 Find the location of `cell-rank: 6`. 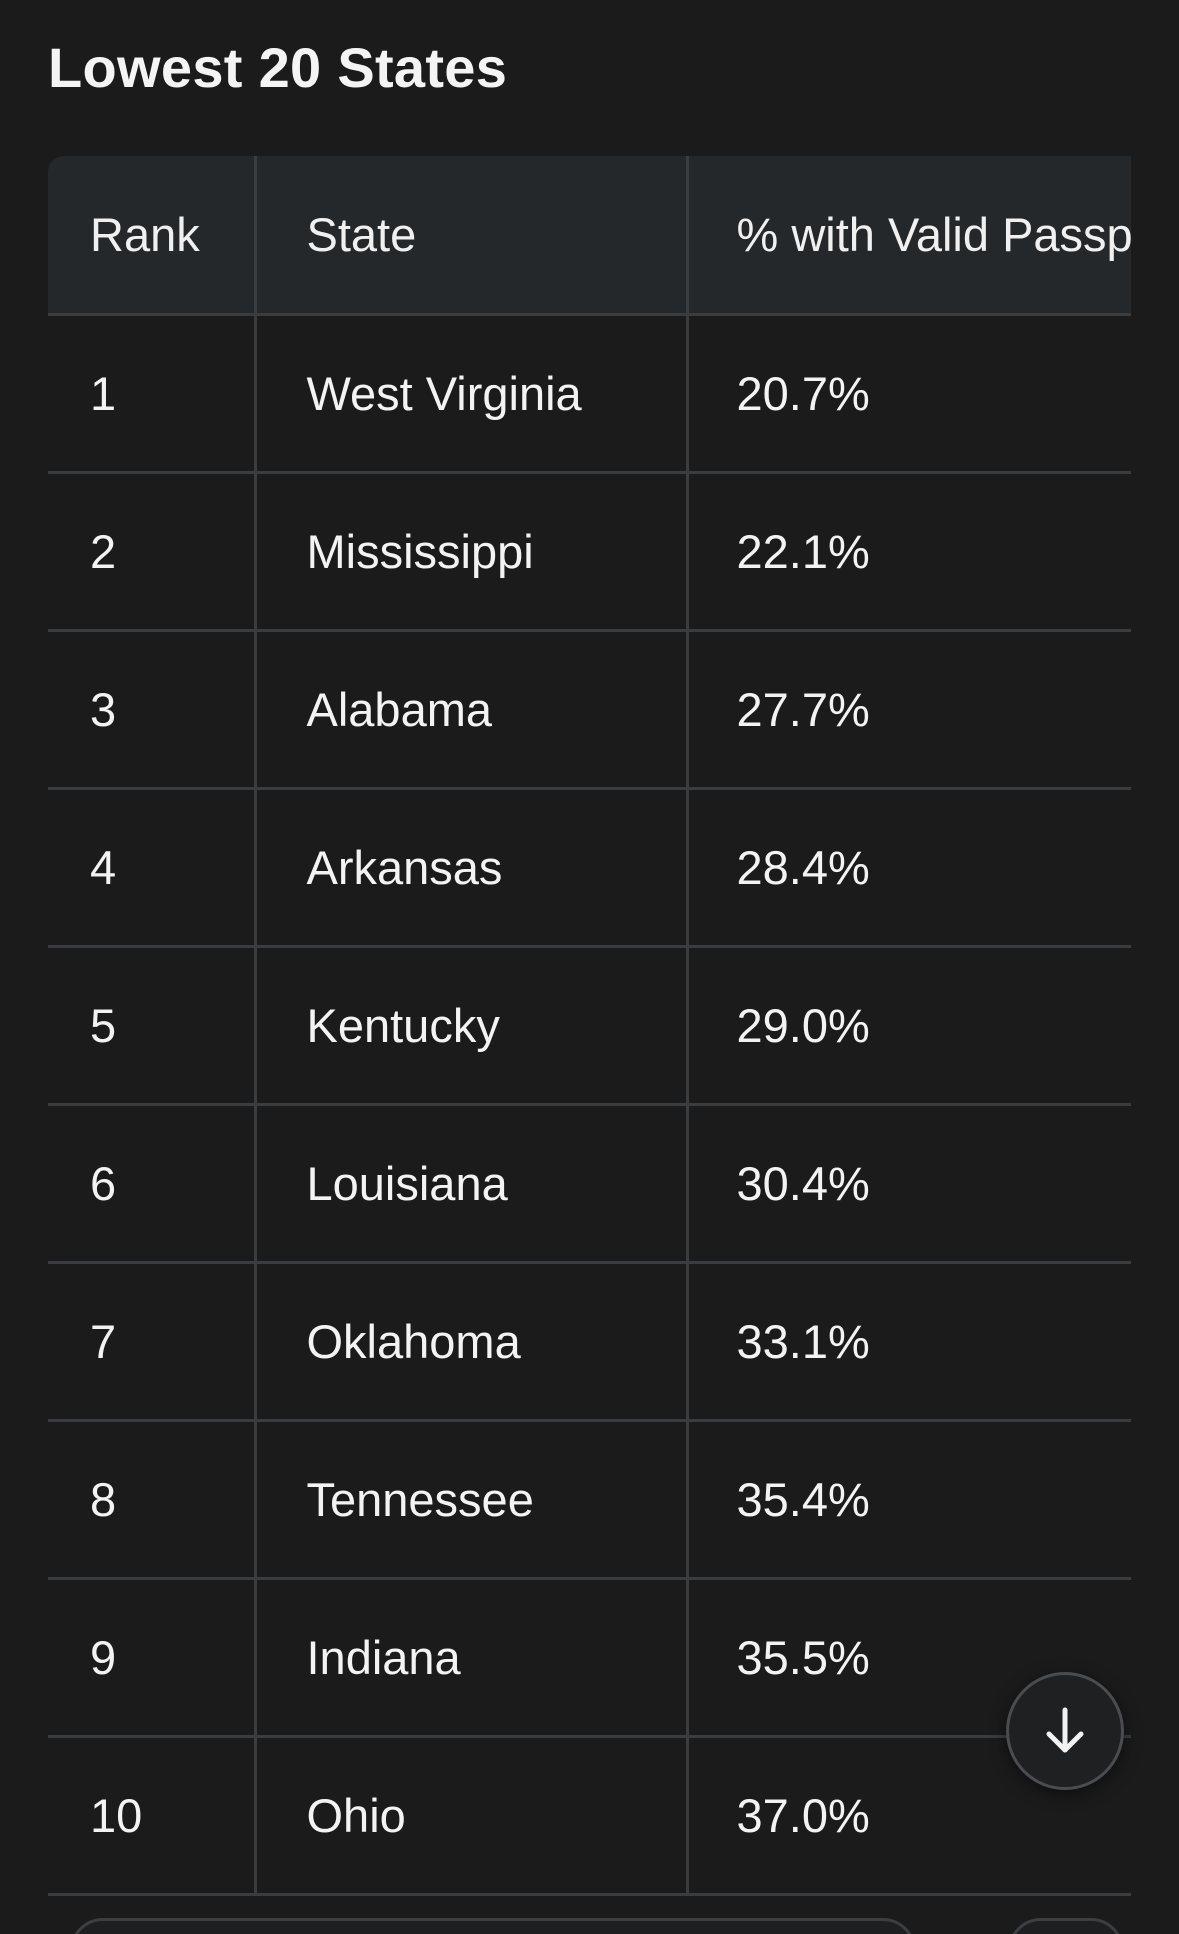

cell-rank: 6 is located at coordinates (152, 1184).